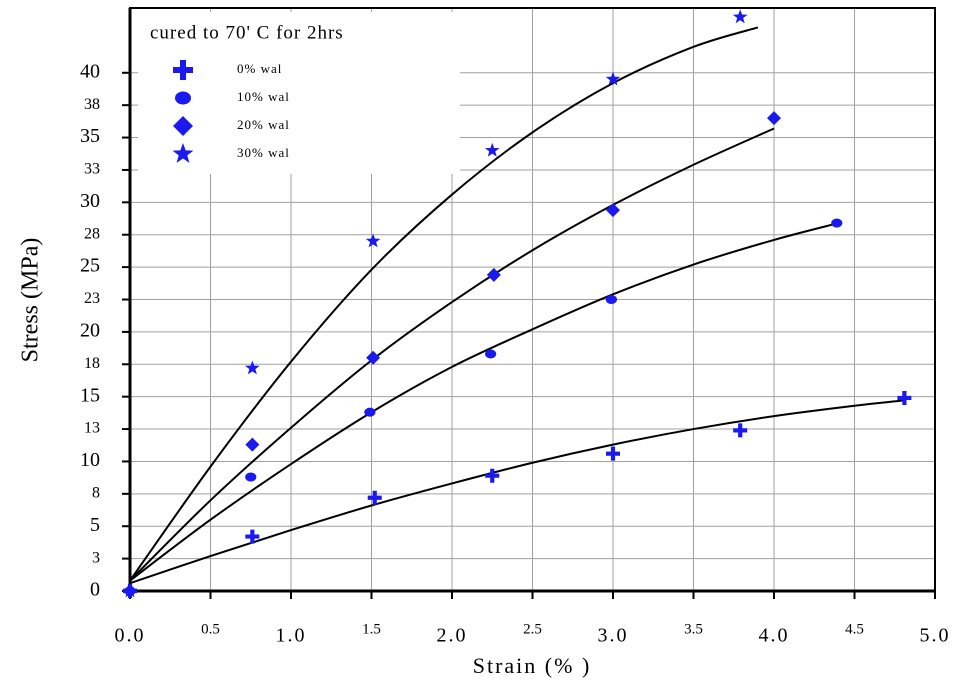  I want to click on x-tick-label: 1.5, so click(371, 629).